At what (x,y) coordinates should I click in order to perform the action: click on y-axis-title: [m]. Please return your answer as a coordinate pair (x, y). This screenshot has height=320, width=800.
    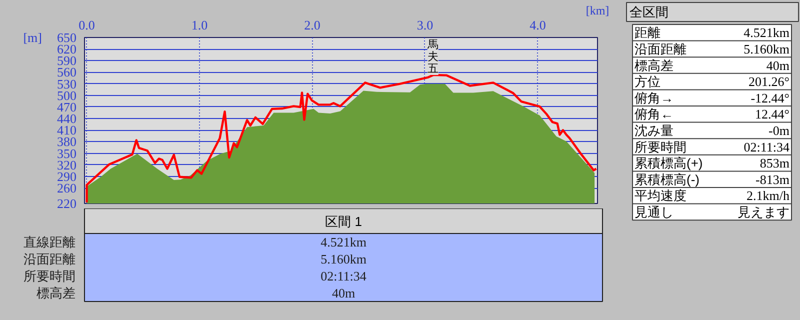
    Looking at the image, I should click on (32, 37).